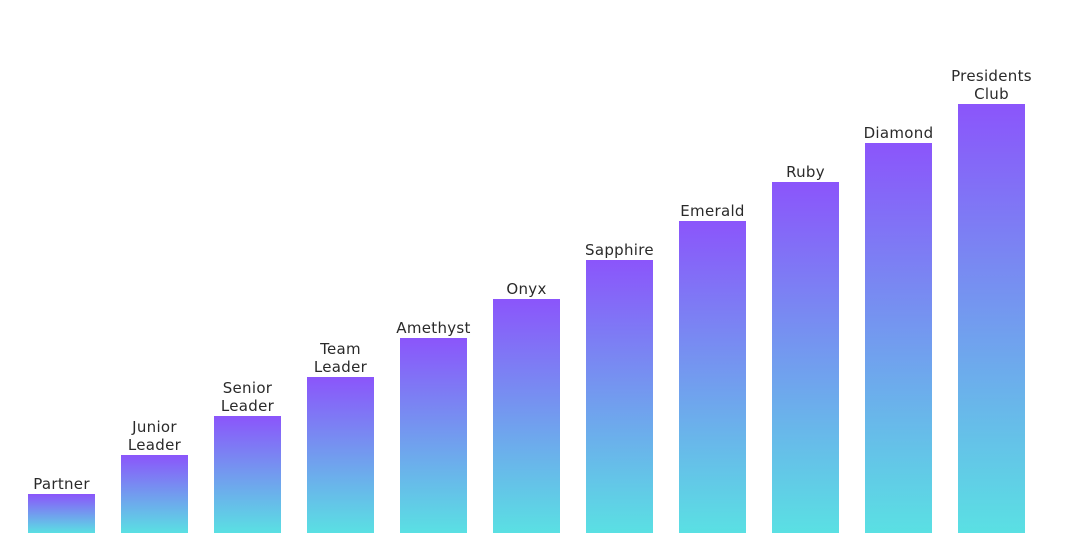 This screenshot has width=1080, height=534. I want to click on bar-amethyst, so click(433, 435).